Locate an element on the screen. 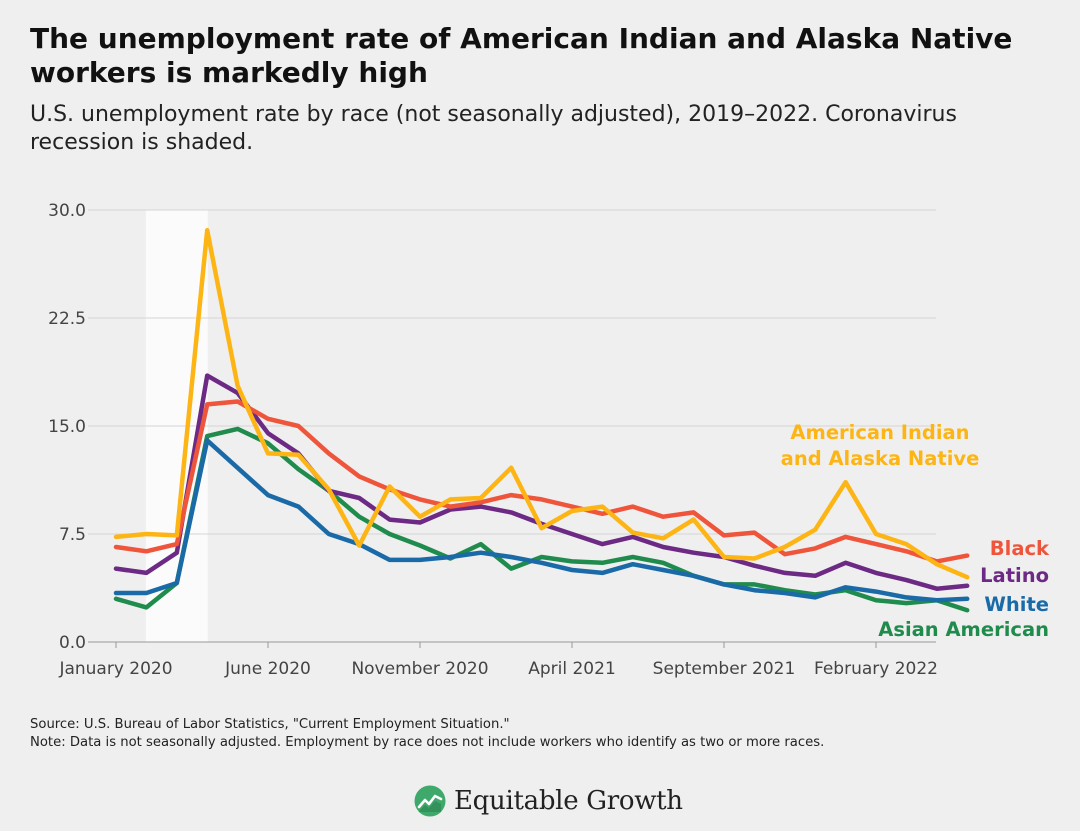 Image resolution: width=1080 pixels, height=831 pixels. y-tick-label: 0.0 is located at coordinates (72, 643).